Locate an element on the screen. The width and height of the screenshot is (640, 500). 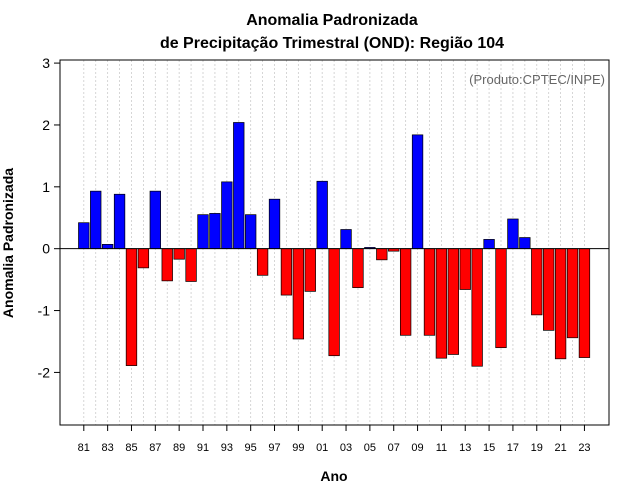
chart-title-line1: Anomalia Padronizada is located at coordinates (332, 20).